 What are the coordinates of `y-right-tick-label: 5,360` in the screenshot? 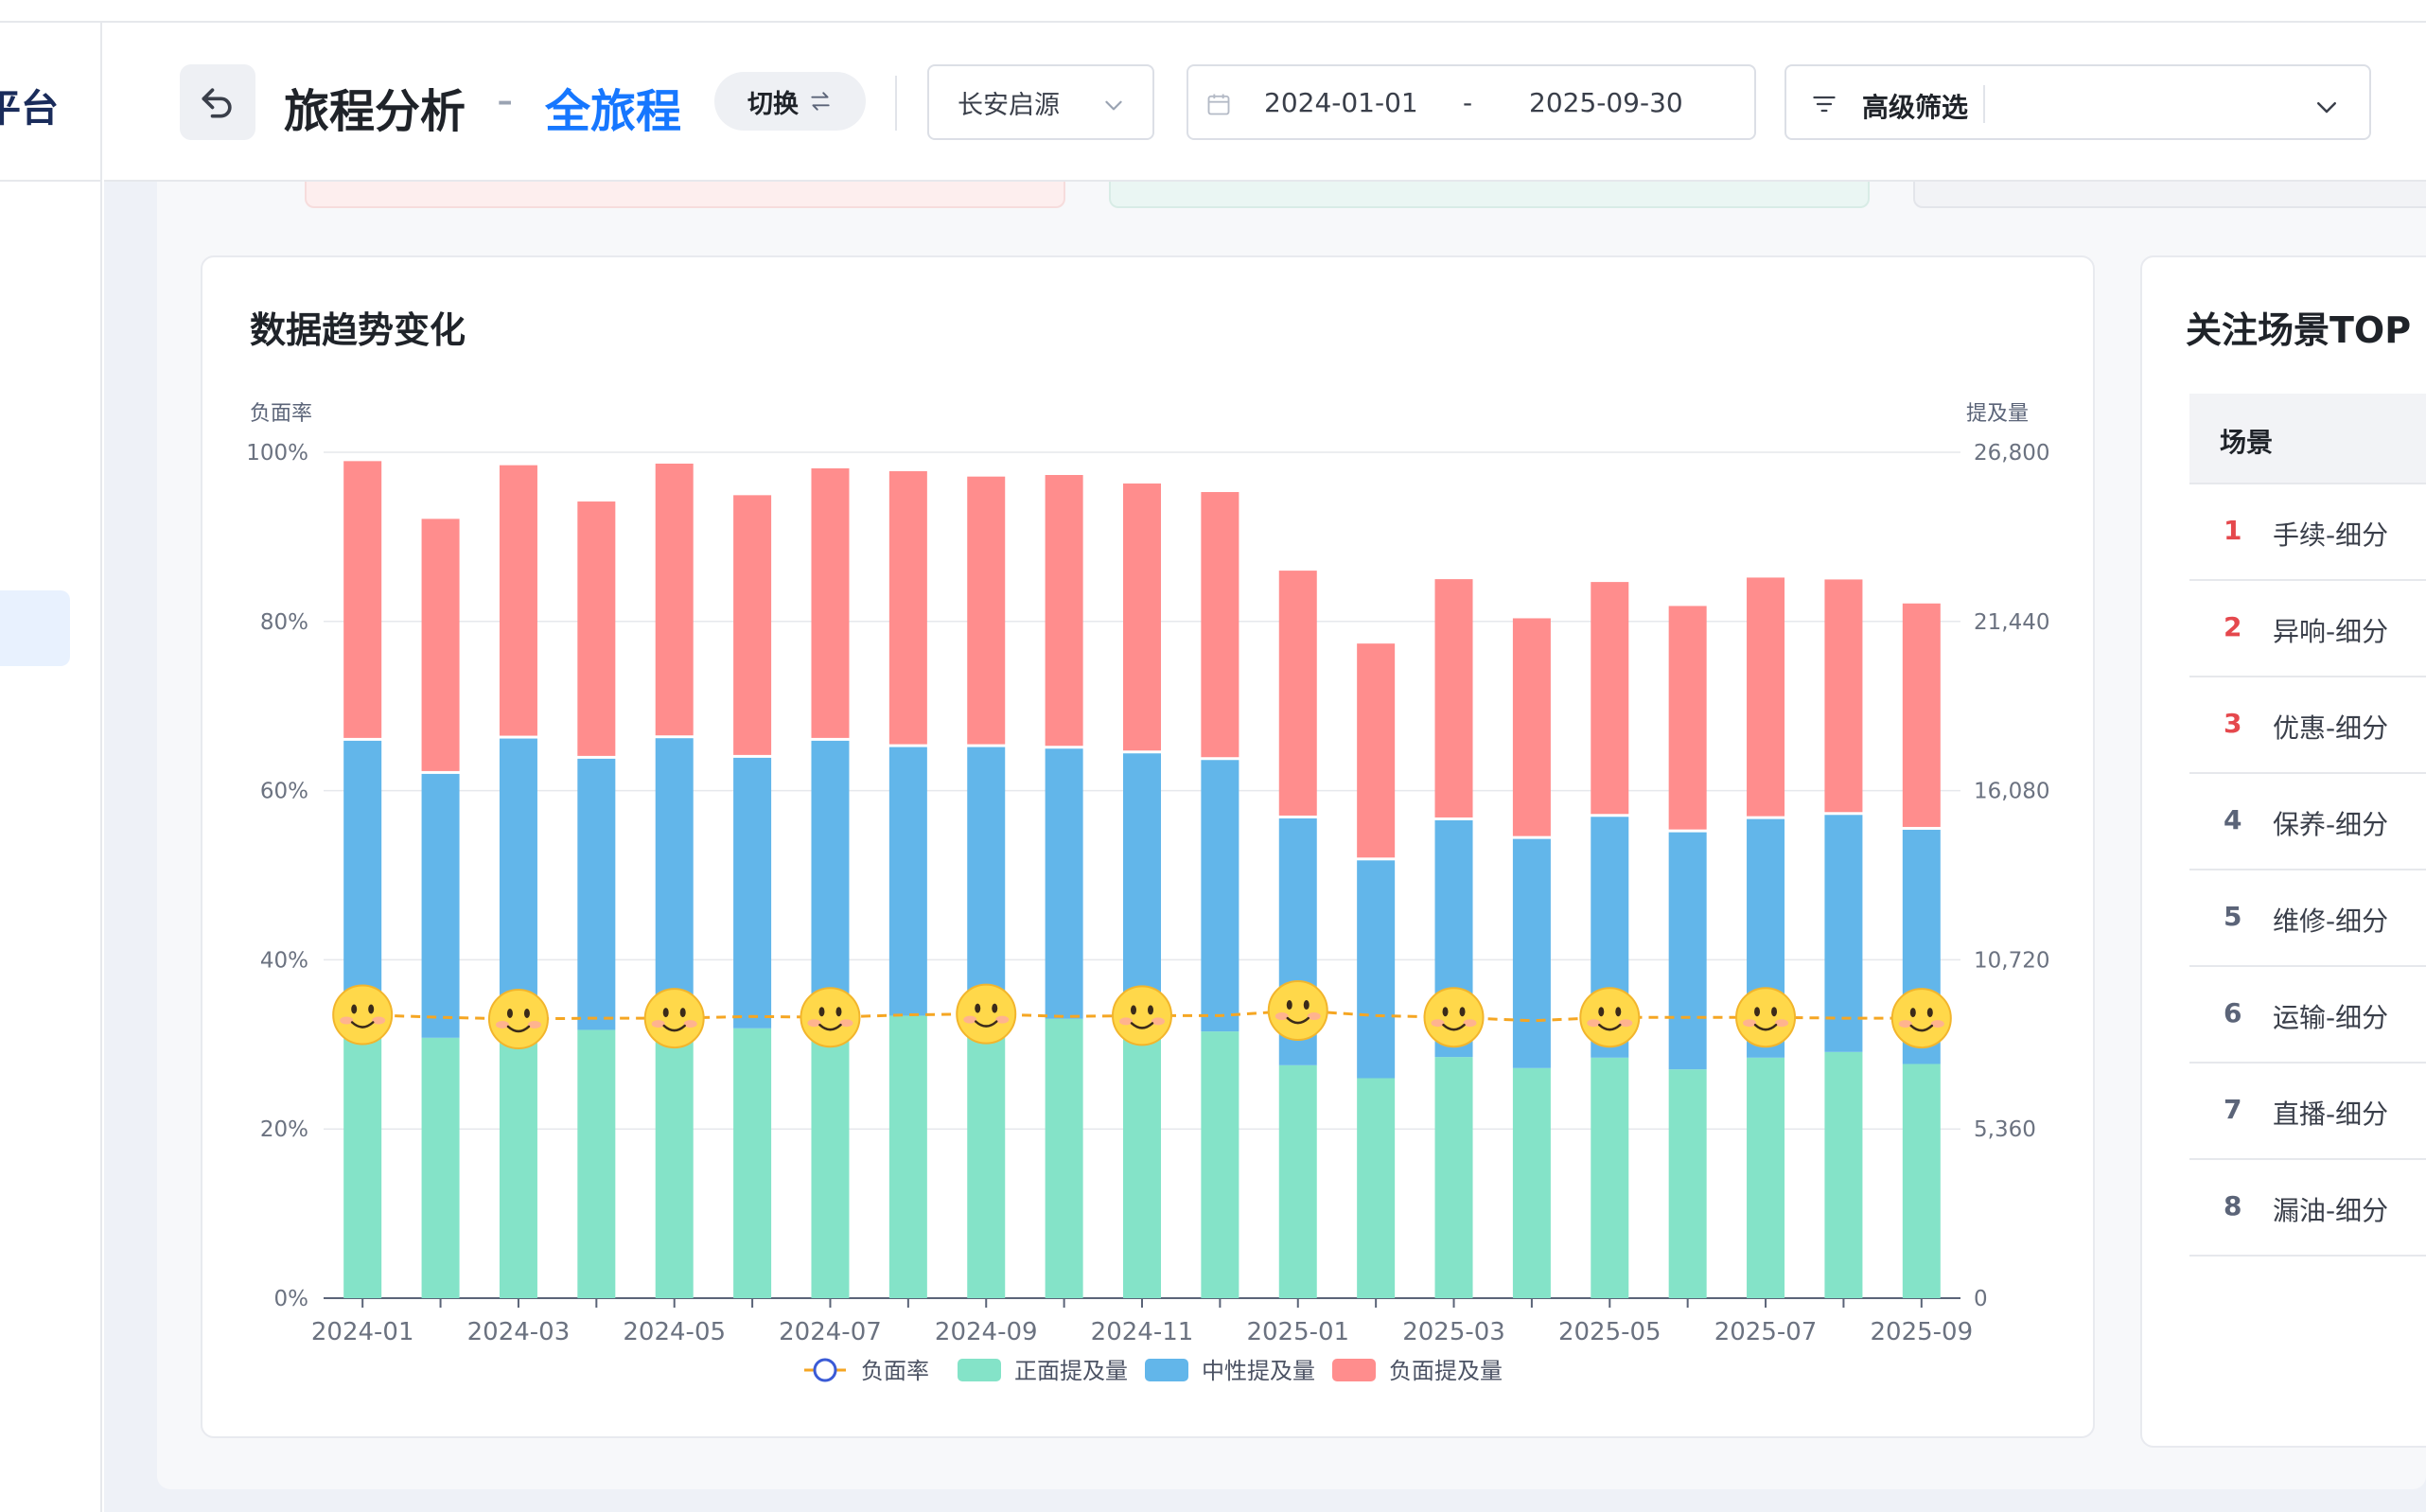 It's located at (2005, 1129).